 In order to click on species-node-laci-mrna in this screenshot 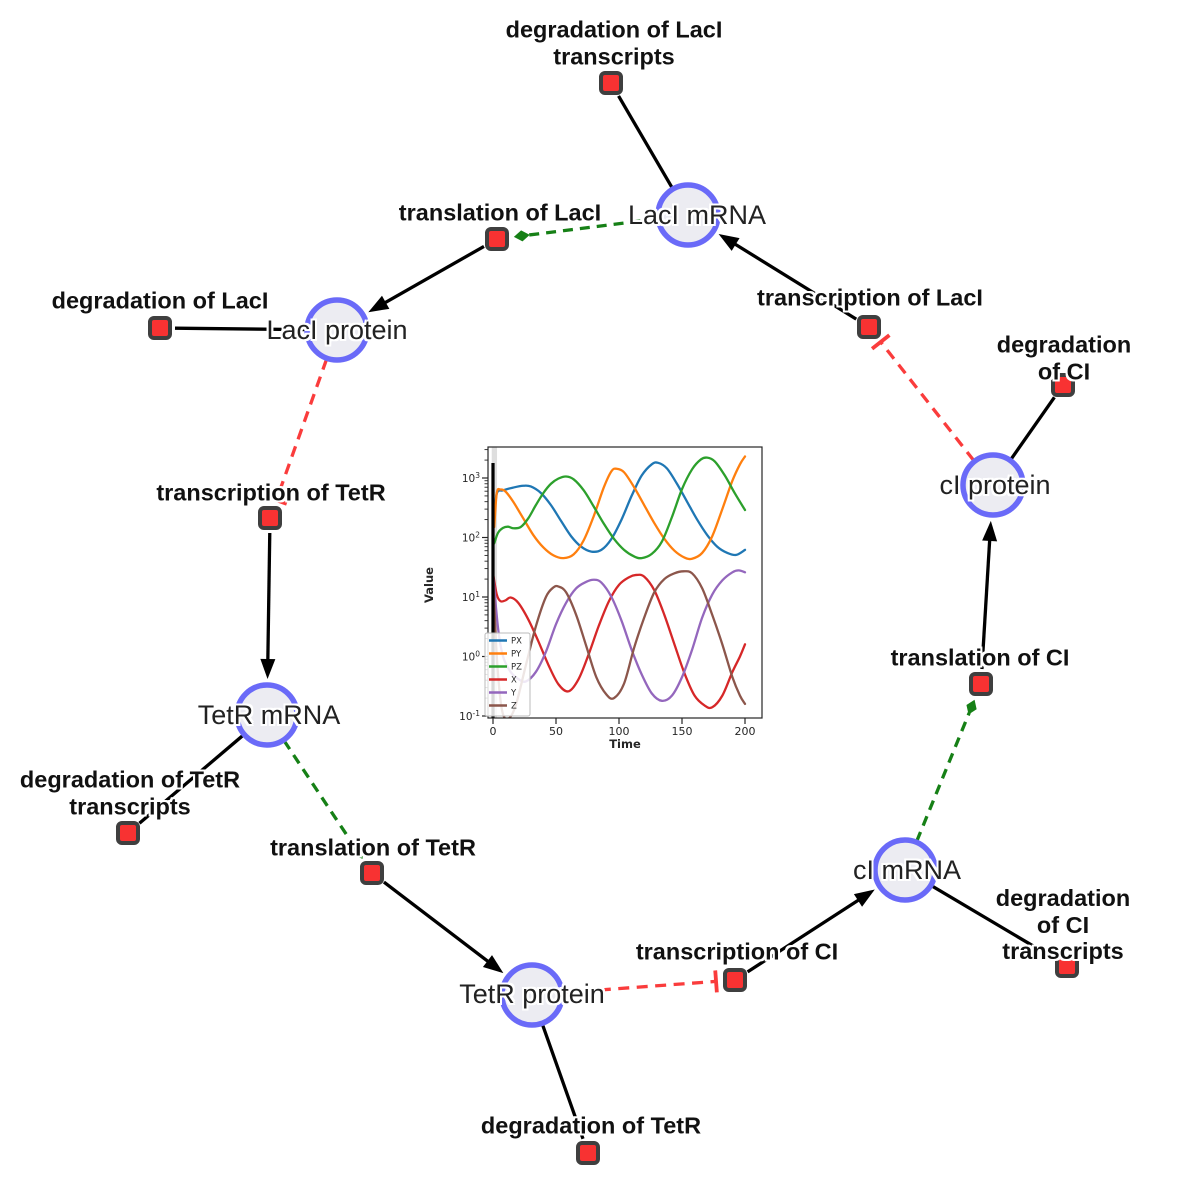, I will do `click(688, 215)`.